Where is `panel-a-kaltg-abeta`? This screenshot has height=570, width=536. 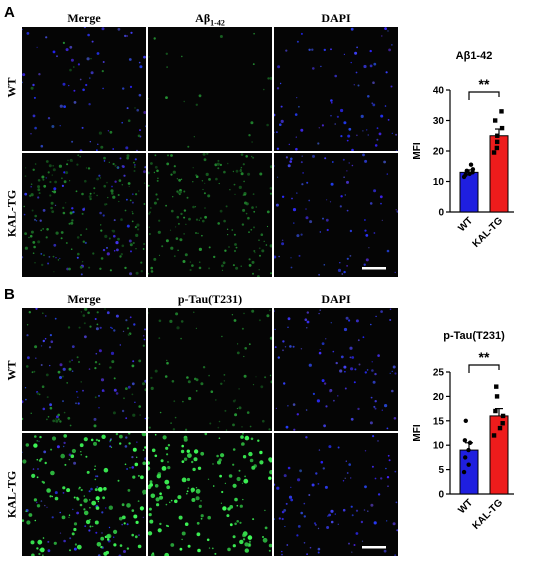
panel-a-kaltg-abeta is located at coordinates (210, 215).